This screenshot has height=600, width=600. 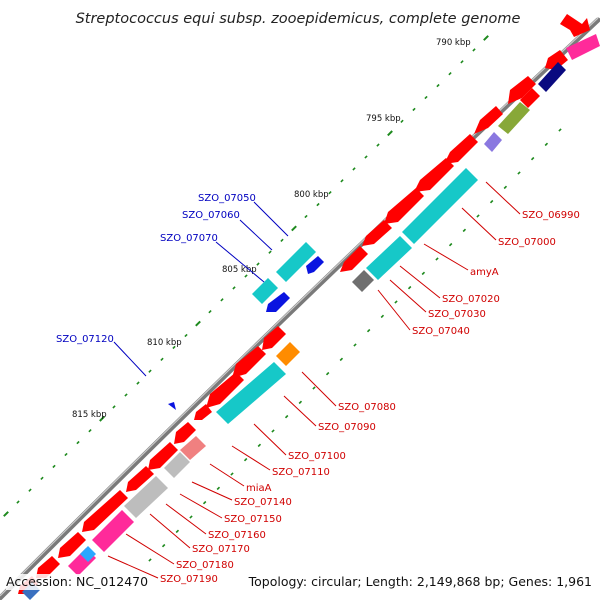 I want to click on reverse-genes, so click(x=246, y=326).